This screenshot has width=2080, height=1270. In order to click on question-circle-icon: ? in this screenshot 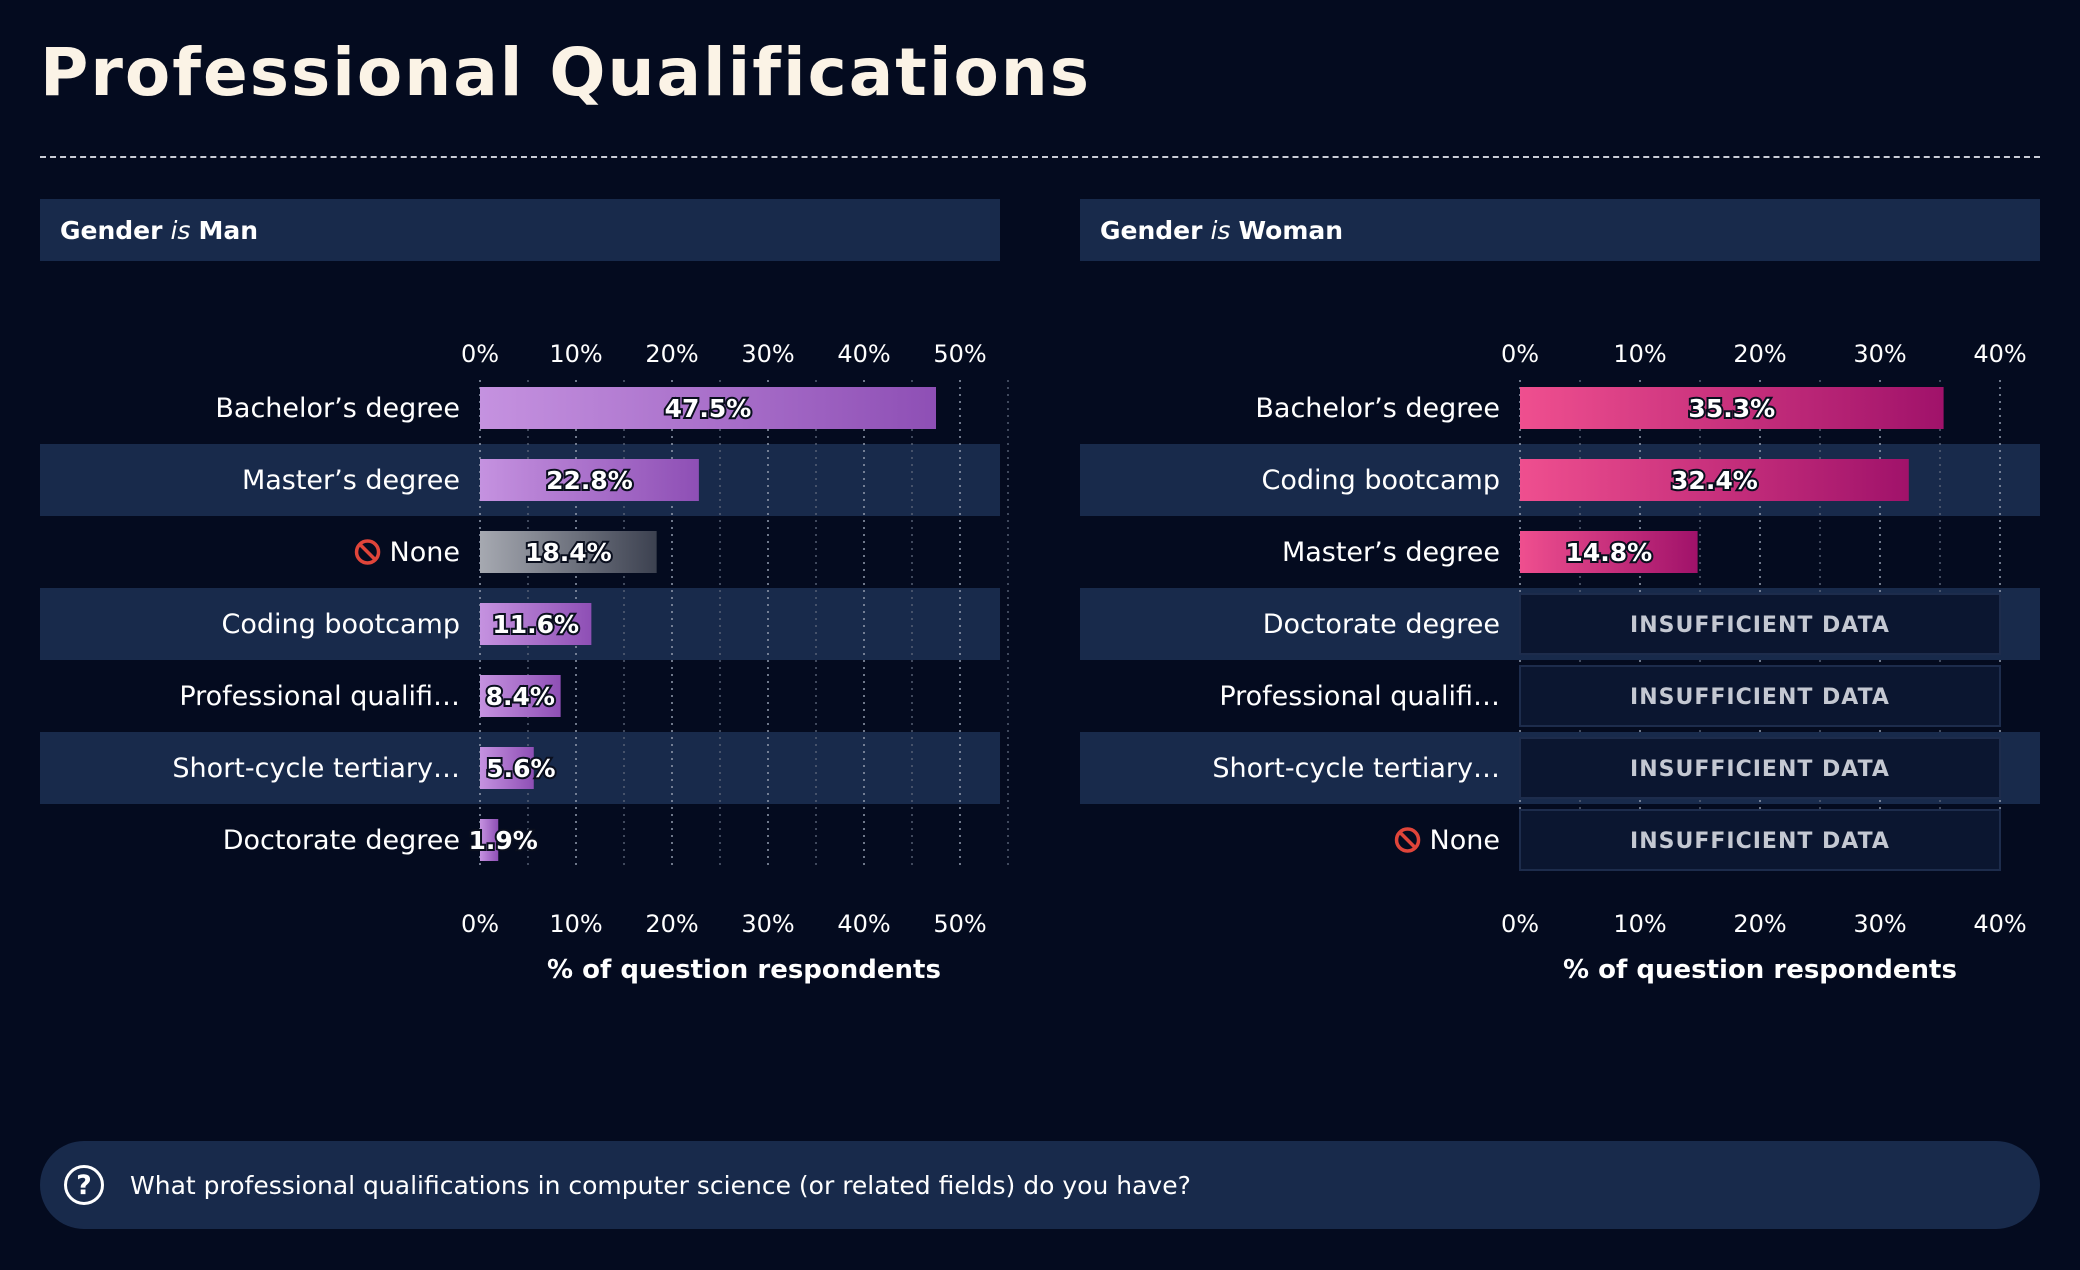, I will do `click(84, 1185)`.